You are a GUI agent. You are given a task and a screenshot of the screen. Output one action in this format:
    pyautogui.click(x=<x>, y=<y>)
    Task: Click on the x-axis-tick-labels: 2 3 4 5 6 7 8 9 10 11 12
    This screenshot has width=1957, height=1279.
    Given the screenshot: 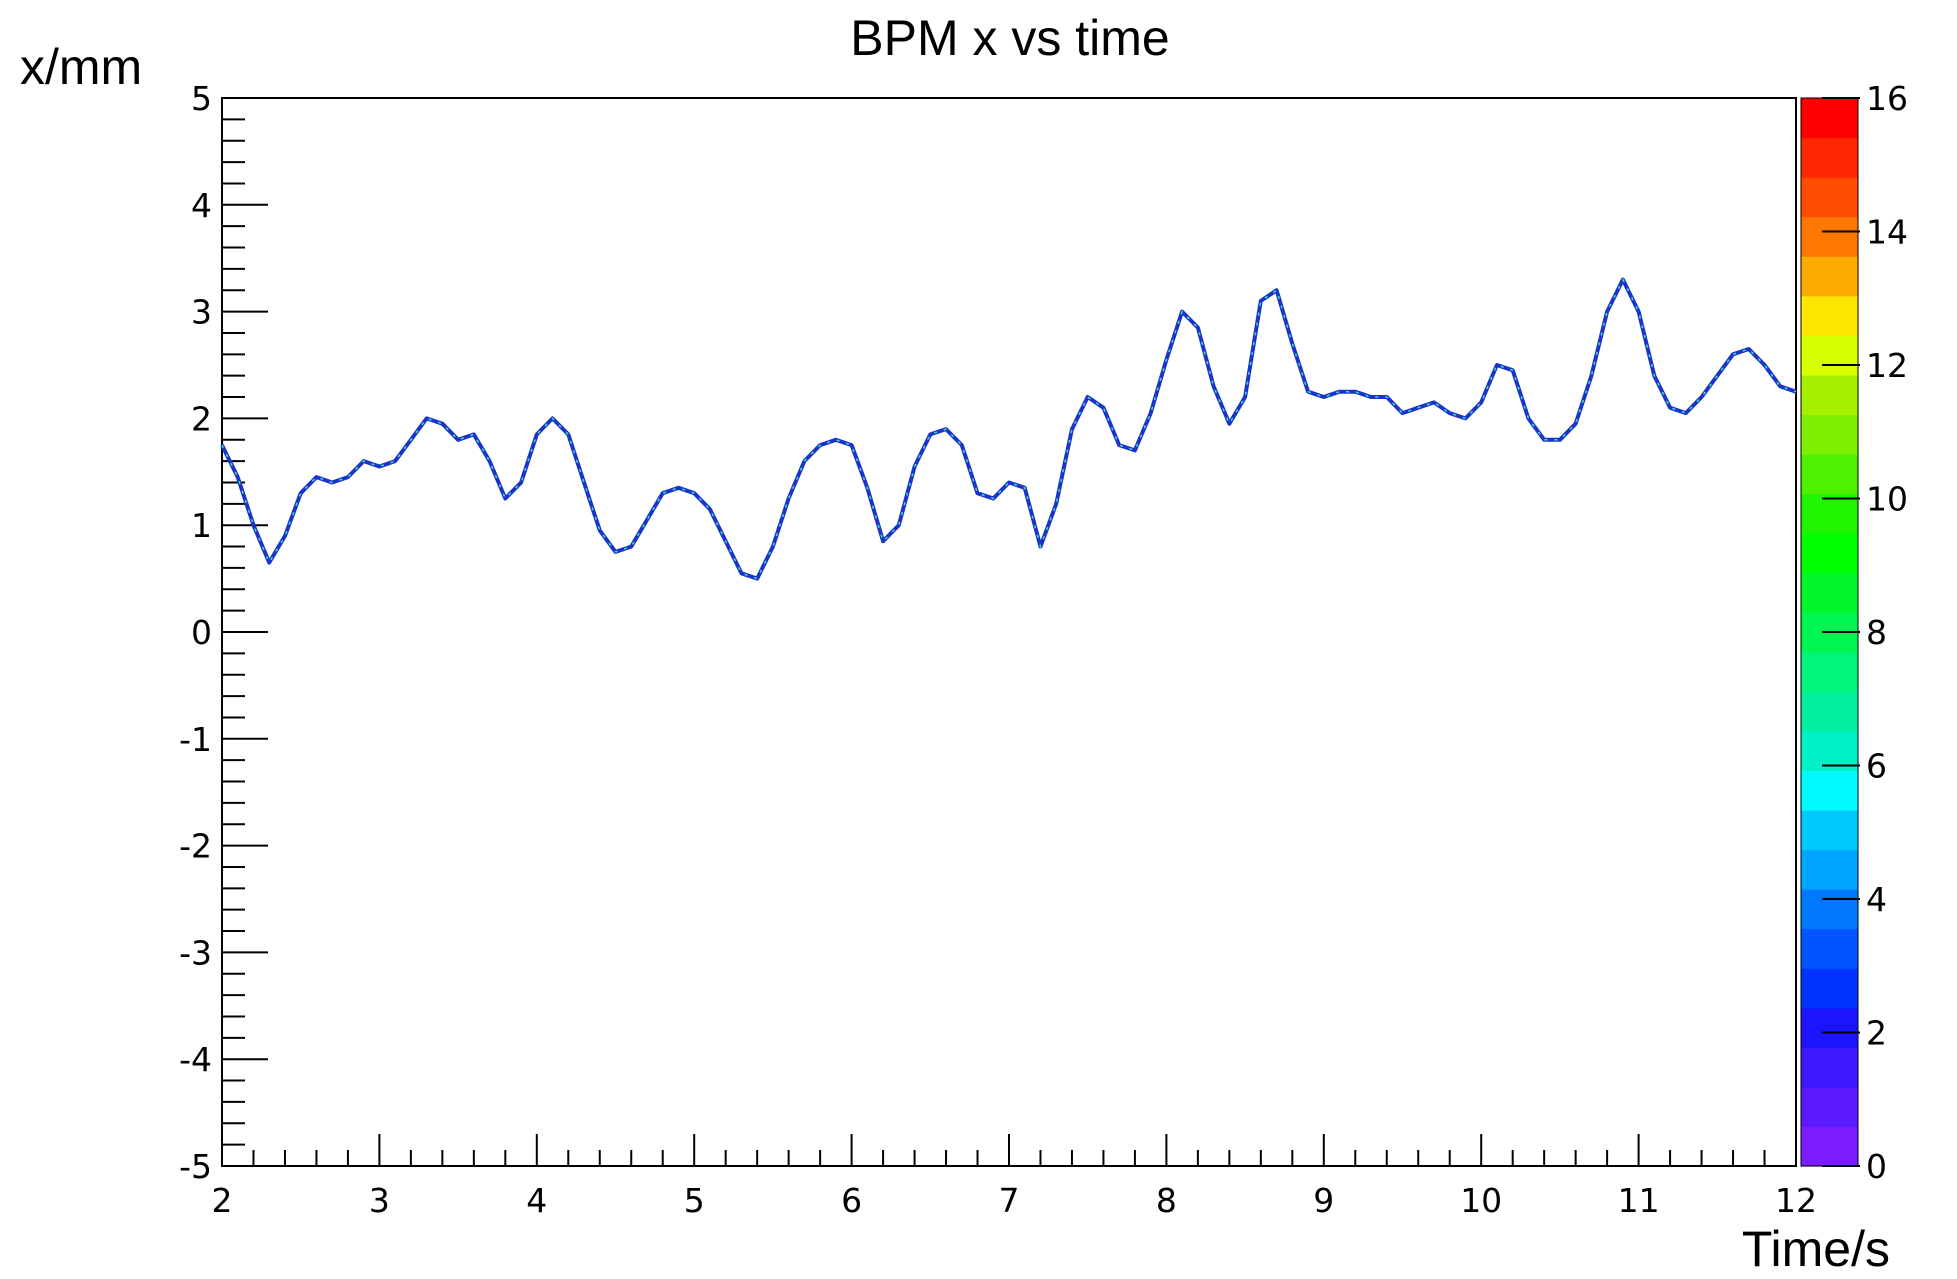 What is the action you would take?
    pyautogui.click(x=1015, y=1200)
    